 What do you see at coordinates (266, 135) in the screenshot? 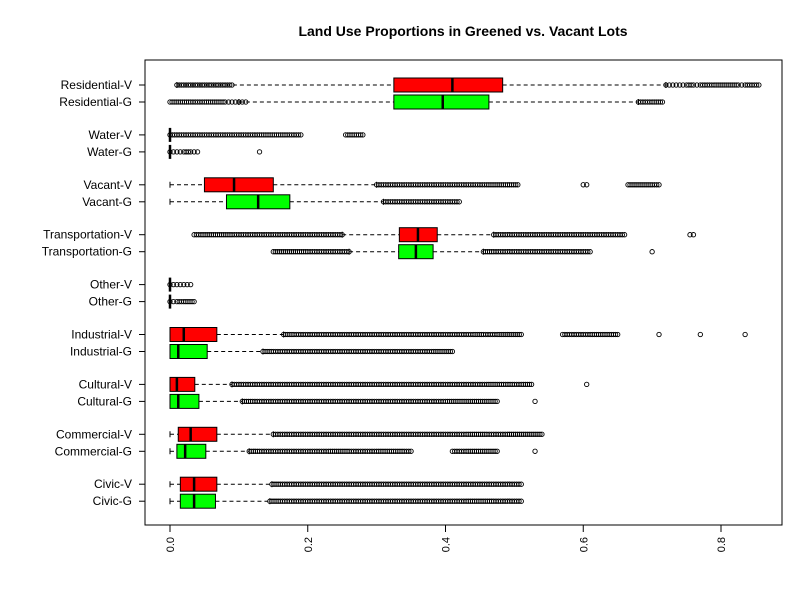
I see `outliers-water-v` at bounding box center [266, 135].